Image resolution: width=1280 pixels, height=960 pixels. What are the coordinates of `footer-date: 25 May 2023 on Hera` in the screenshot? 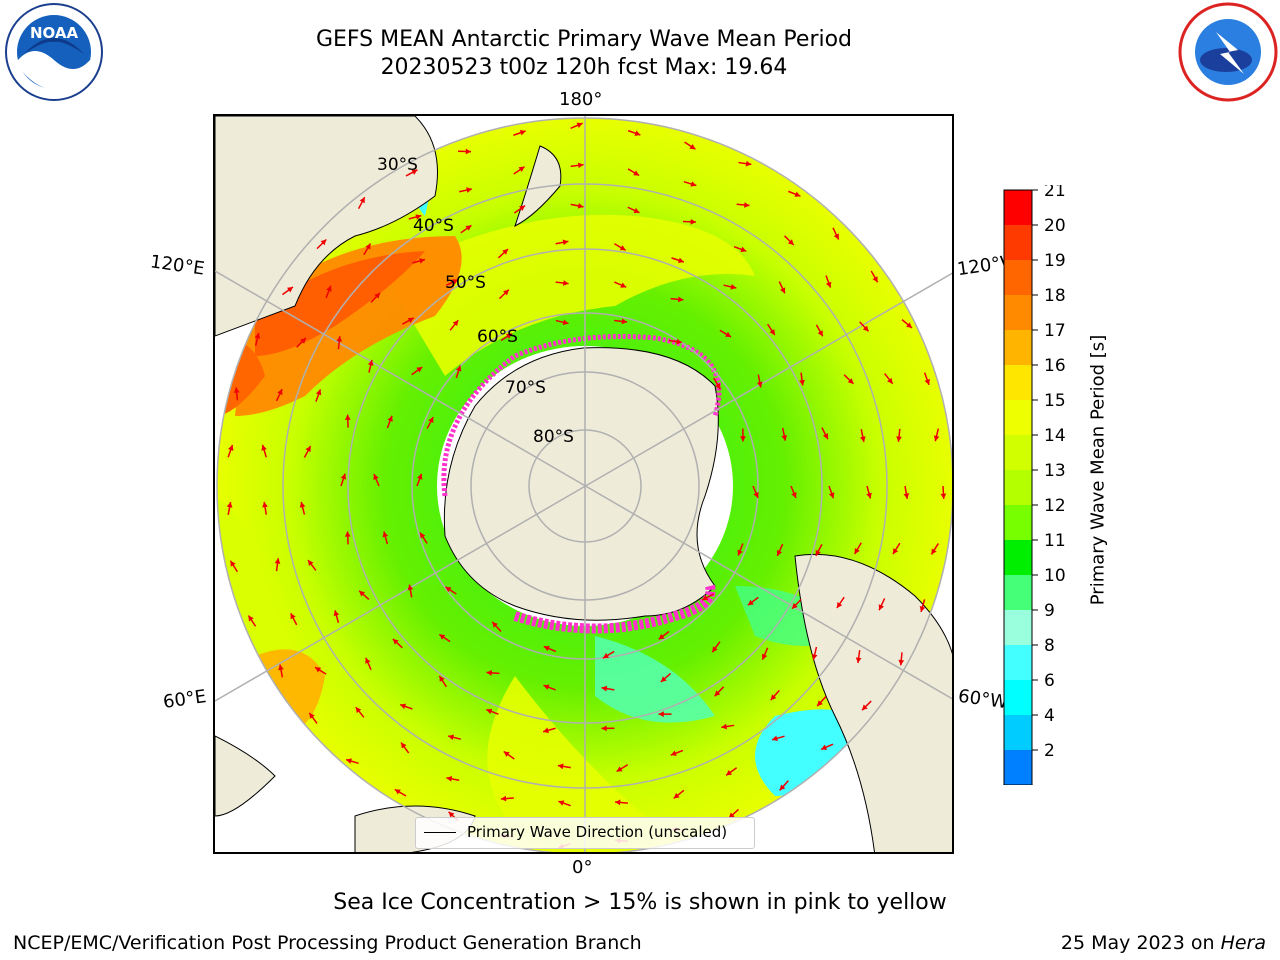 It's located at (1163, 943).